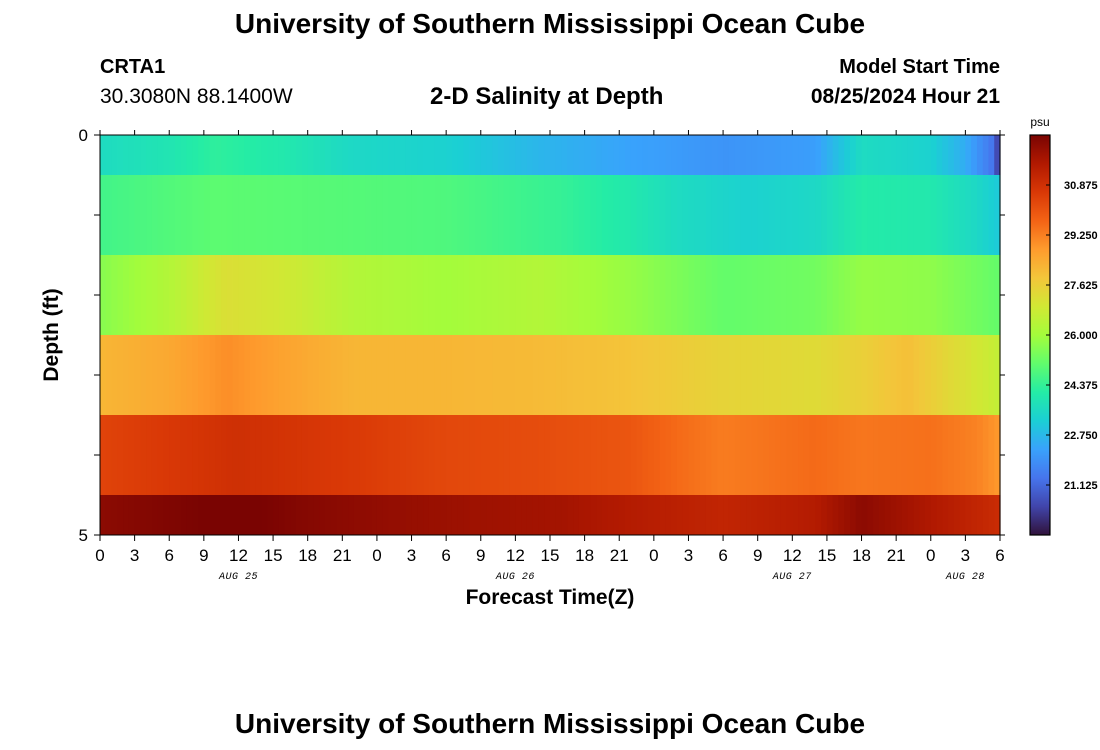 This screenshot has width=1100, height=750. What do you see at coordinates (134, 555) in the screenshot?
I see `x-tick-label: 3` at bounding box center [134, 555].